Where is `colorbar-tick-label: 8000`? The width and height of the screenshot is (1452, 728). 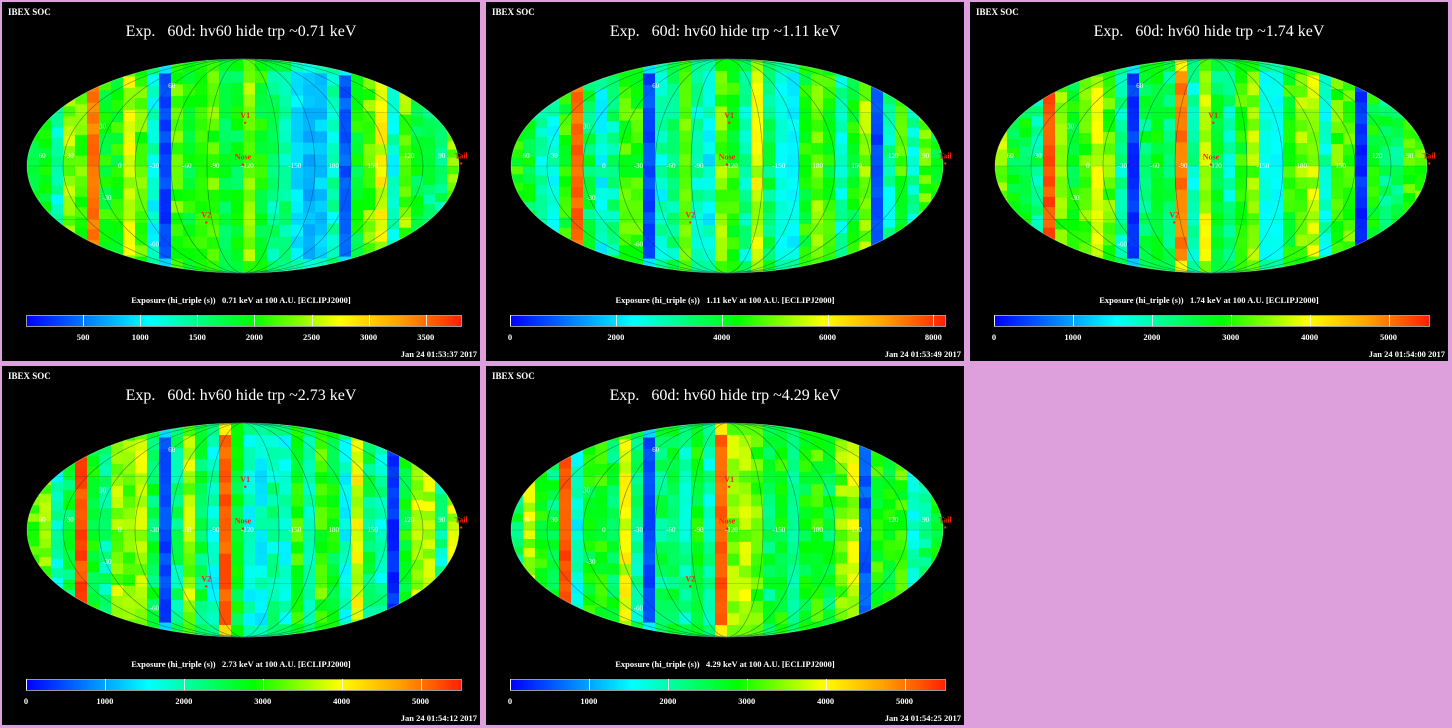 colorbar-tick-label: 8000 is located at coordinates (933, 337).